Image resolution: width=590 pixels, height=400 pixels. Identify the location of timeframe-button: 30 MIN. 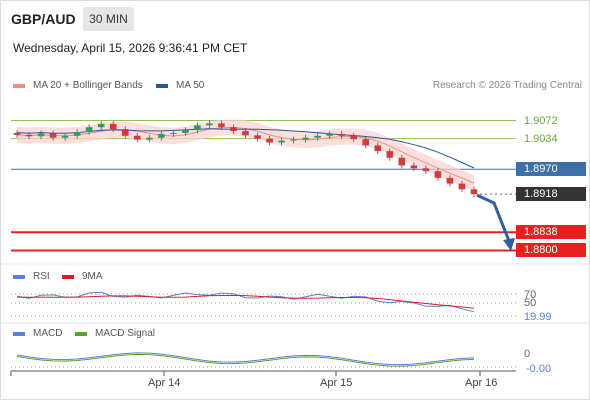
(108, 19).